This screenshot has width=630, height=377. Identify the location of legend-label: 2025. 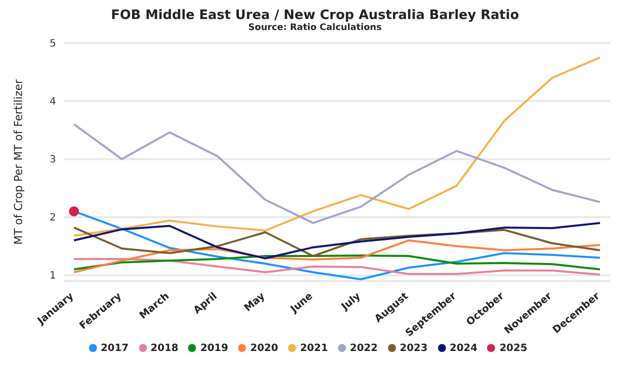
(513, 348).